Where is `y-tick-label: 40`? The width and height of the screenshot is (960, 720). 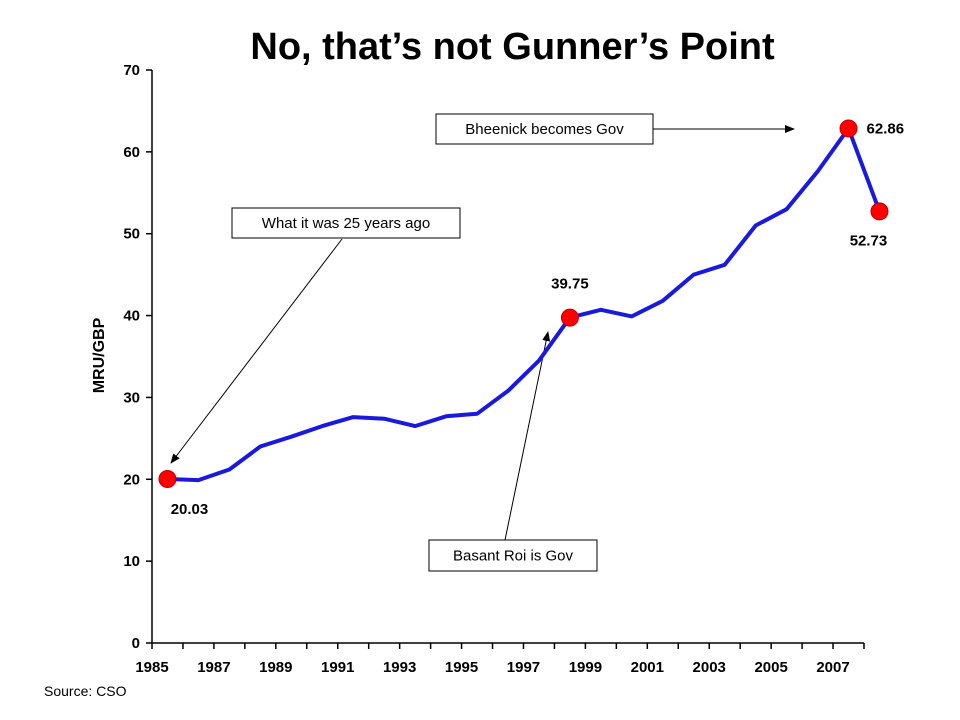 y-tick-label: 40 is located at coordinates (131, 316).